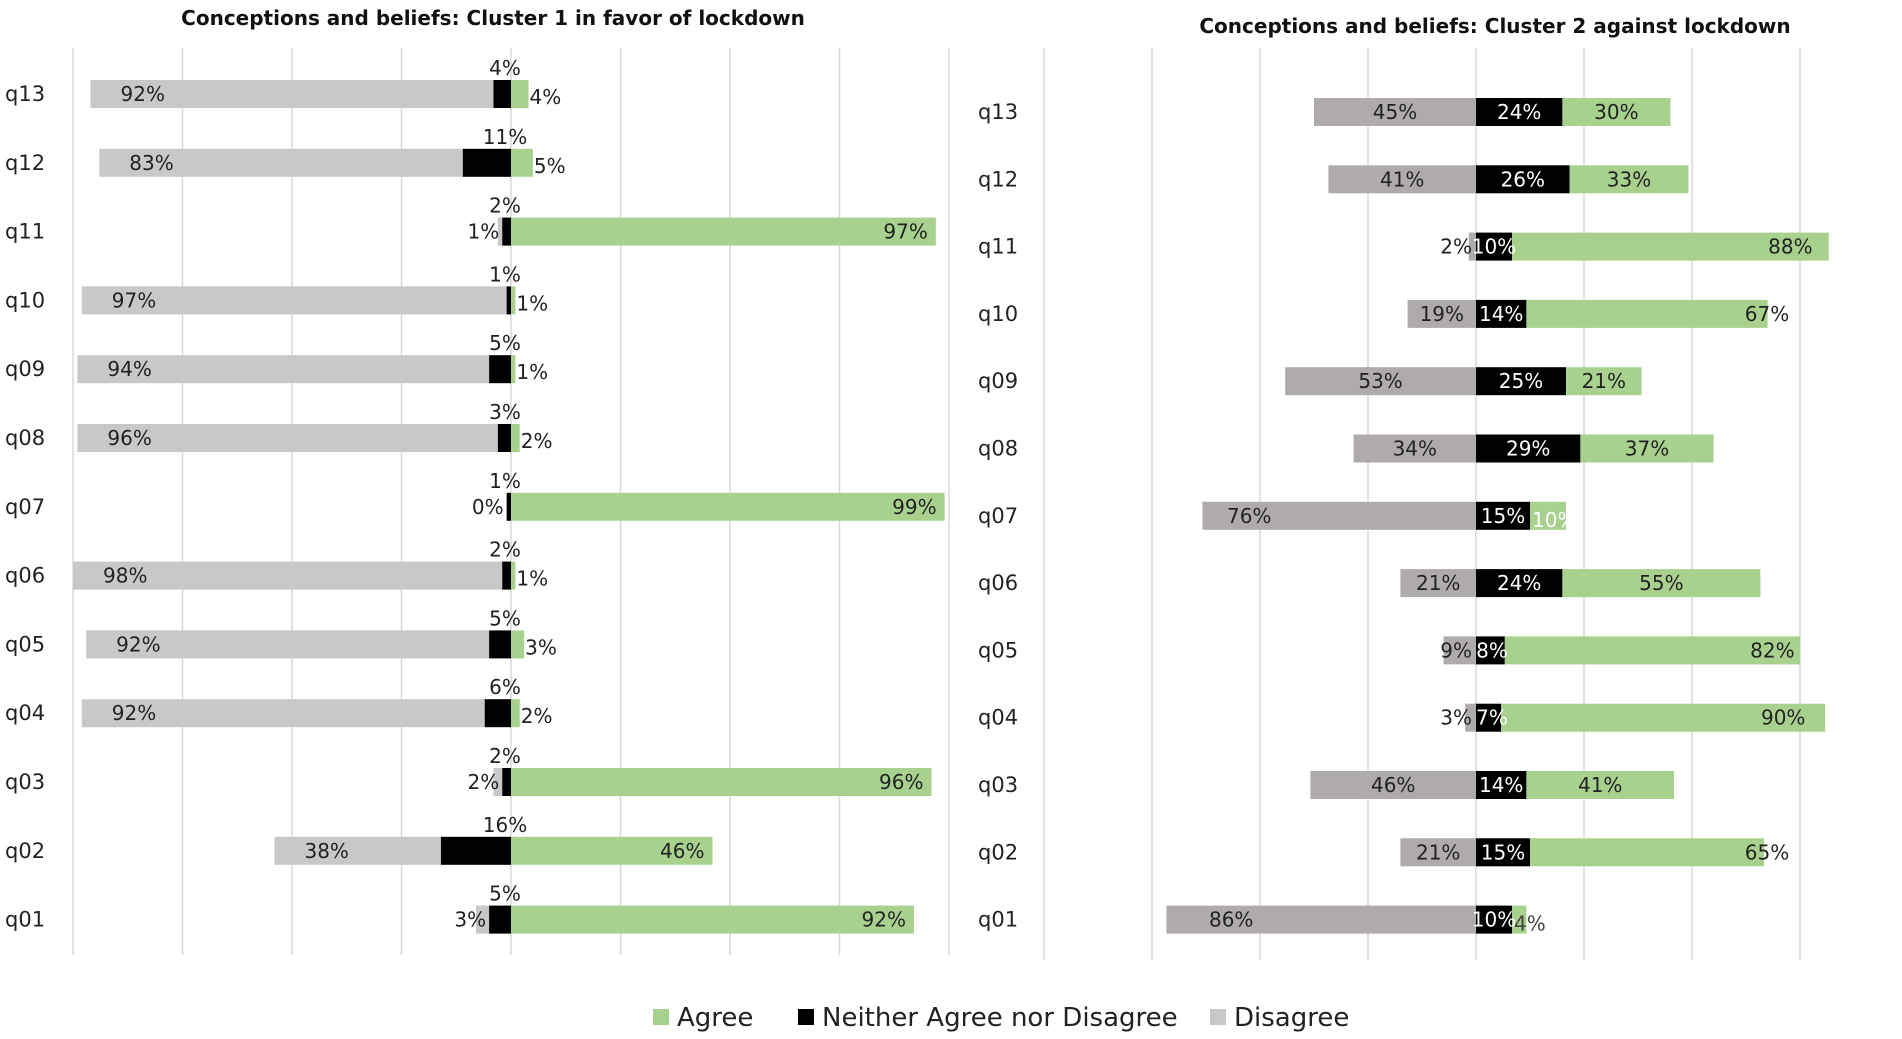 Image resolution: width=1902 pixels, height=1039 pixels. What do you see at coordinates (1456, 650) in the screenshot?
I see `data-label-disagree: 9%` at bounding box center [1456, 650].